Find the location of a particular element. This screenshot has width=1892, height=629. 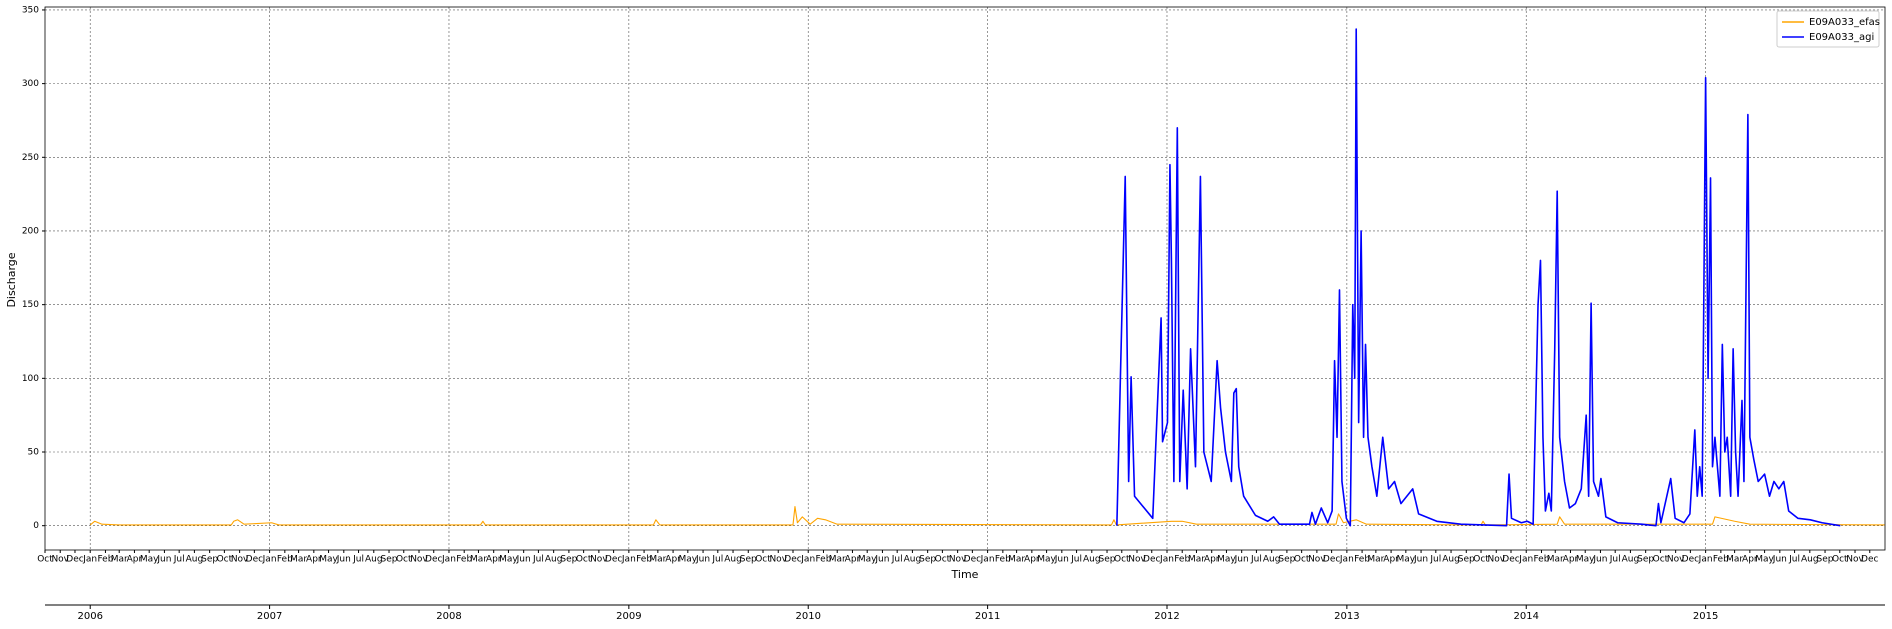

y-axis-label: Discharge is located at coordinates (11, 279).